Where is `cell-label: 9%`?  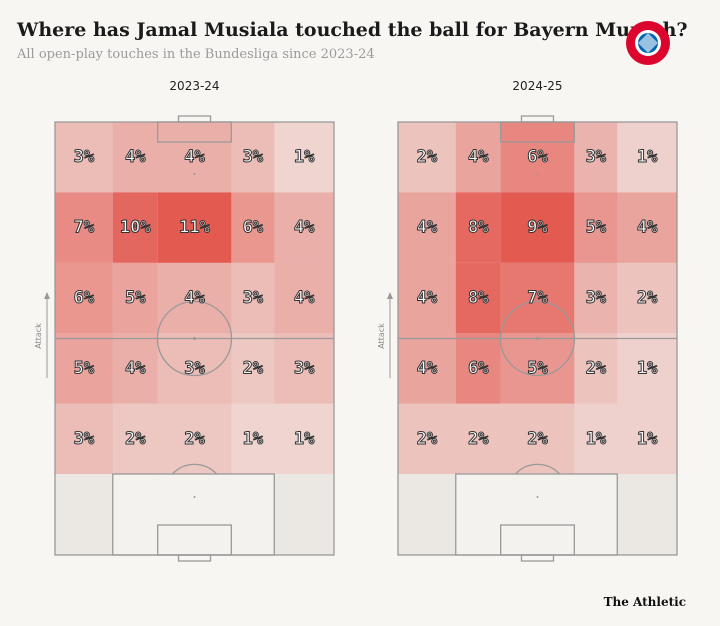 cell-label: 9% is located at coordinates (537, 228).